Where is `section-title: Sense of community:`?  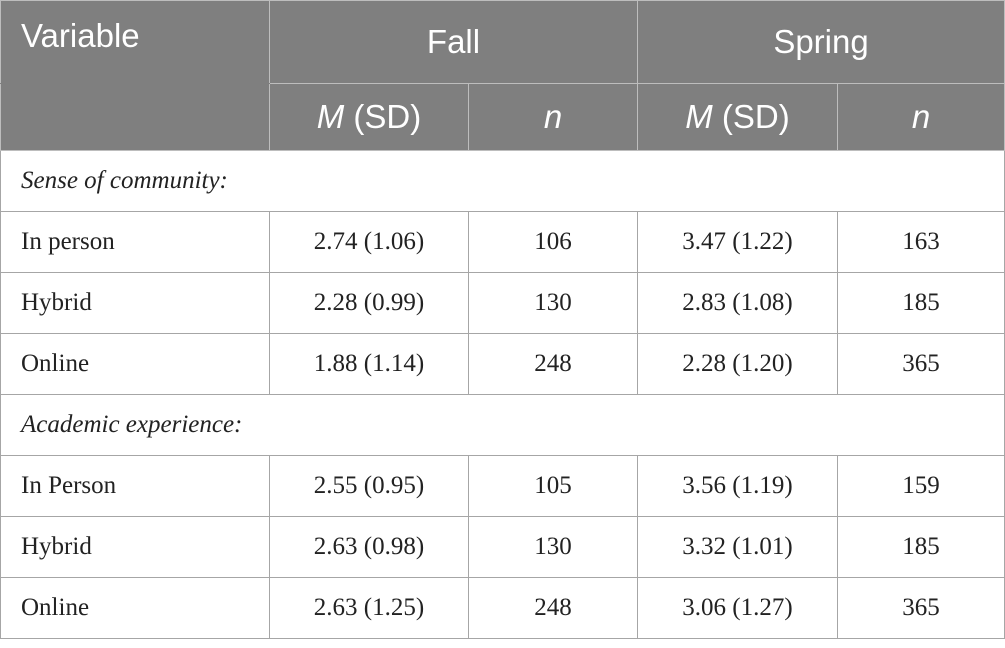 section-title: Sense of community: is located at coordinates (502, 181).